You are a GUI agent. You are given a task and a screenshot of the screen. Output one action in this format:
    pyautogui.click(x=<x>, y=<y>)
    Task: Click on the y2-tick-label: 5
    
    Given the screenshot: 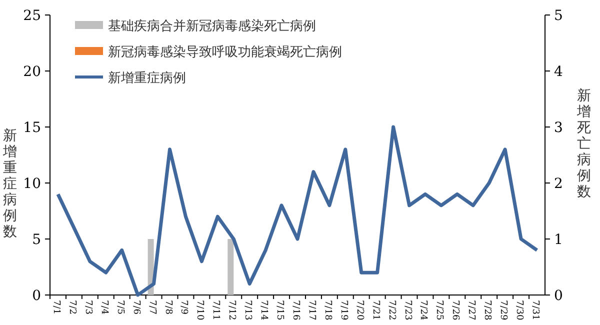 What is the action you would take?
    pyautogui.click(x=558, y=16)
    